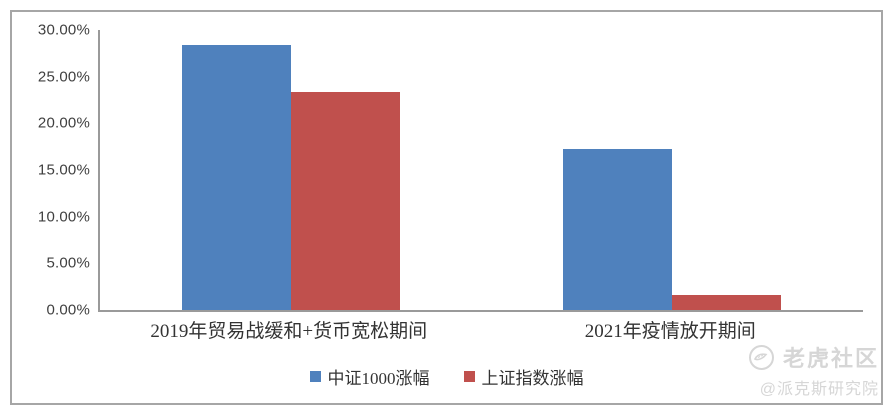 The width and height of the screenshot is (893, 412). I want to click on y-axis-tick-label: 5.00%, so click(68, 263).